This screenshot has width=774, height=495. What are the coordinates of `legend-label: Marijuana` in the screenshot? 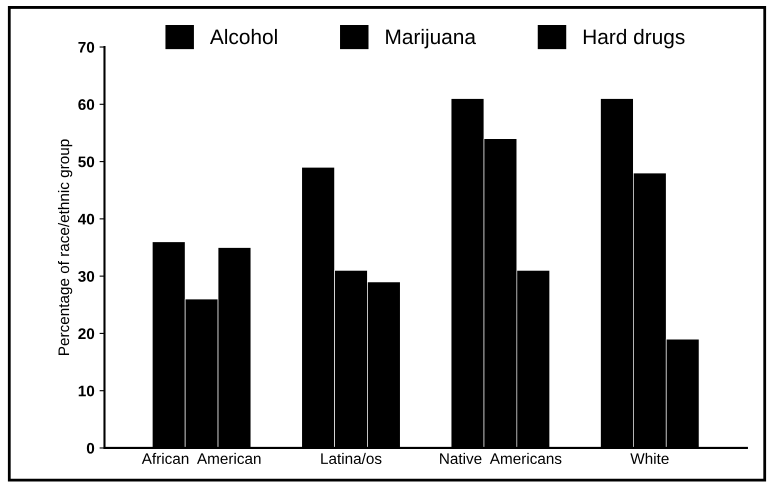 It's located at (431, 38).